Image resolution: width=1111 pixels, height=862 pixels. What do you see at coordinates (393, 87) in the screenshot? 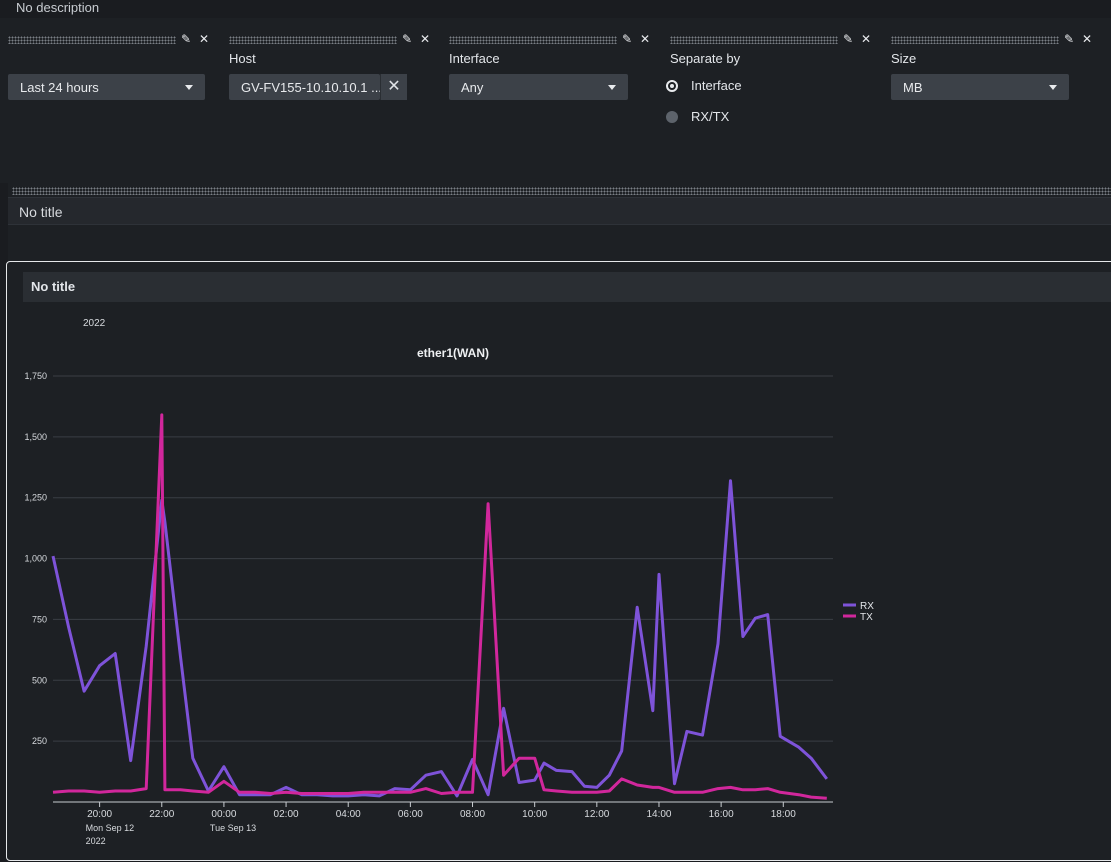
I see `host-clear-button: ✕` at bounding box center [393, 87].